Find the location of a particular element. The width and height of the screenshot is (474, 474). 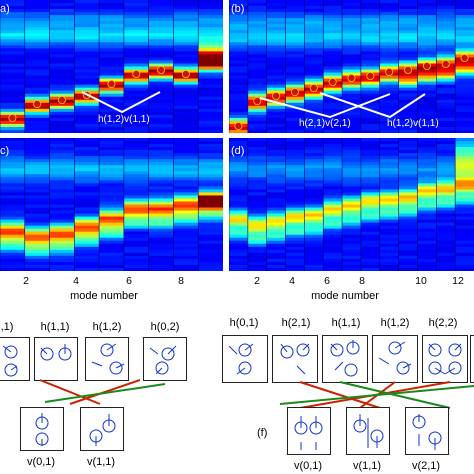

tick-right-2: 6 is located at coordinates (327, 281).